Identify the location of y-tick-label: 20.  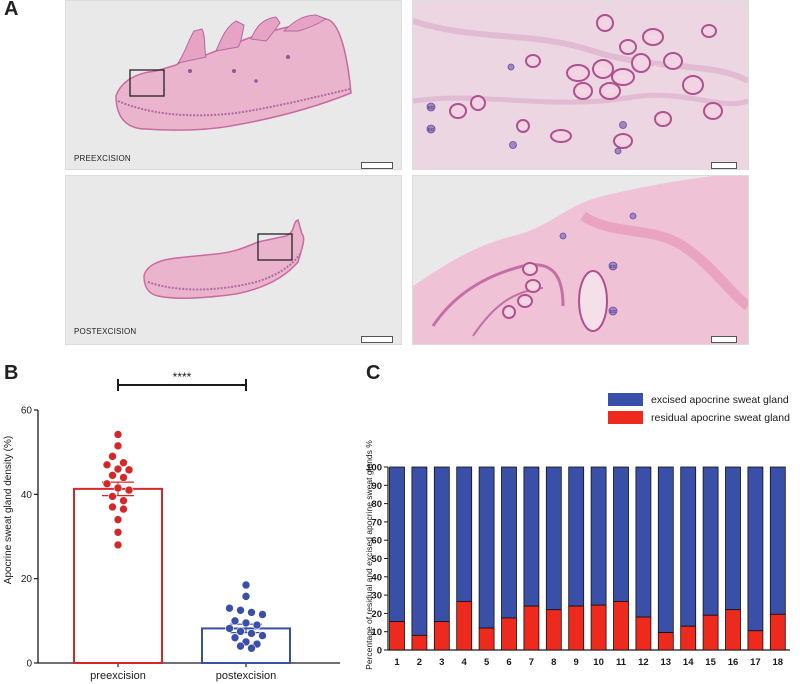
(376, 614).